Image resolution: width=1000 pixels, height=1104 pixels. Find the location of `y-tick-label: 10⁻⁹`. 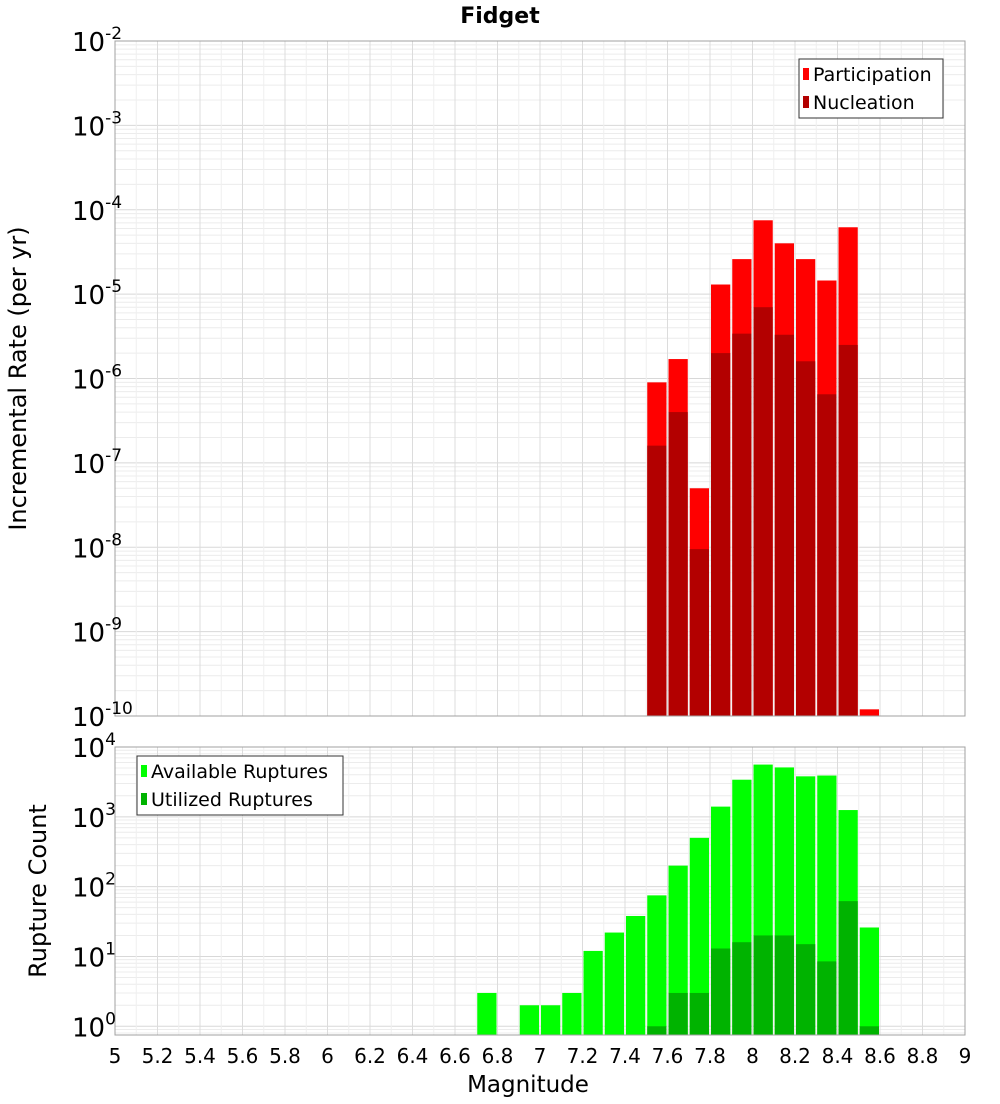

y-tick-label: 10⁻⁹ is located at coordinates (97, 632).